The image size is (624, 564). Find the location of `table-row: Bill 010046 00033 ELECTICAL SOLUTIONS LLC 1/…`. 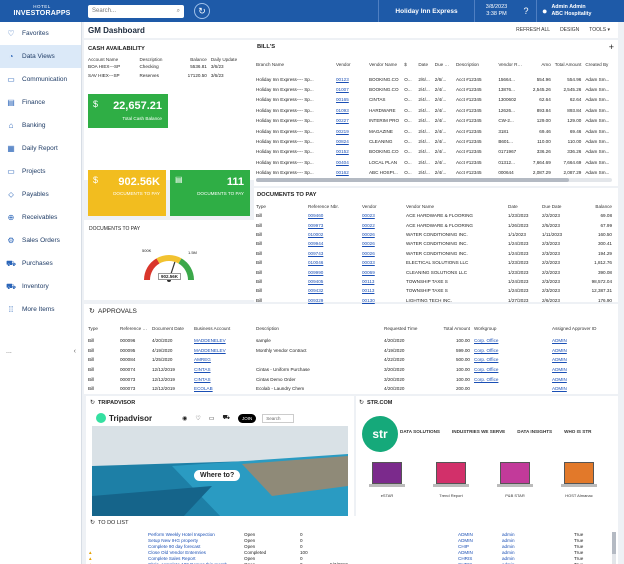

table-row: Bill 010046 00033 ELECTICAL SOLUTIONS LLC 1/… is located at coordinates (434, 262).